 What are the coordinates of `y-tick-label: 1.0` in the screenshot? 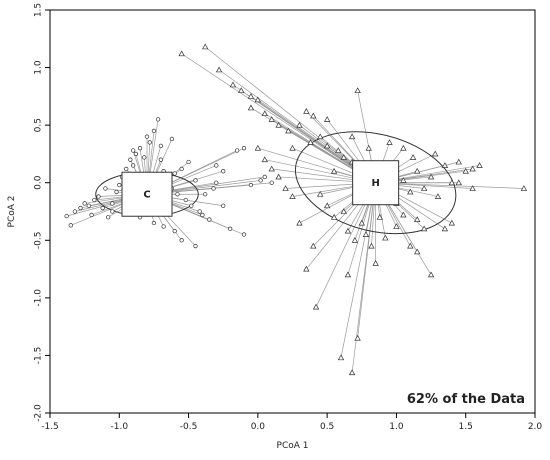 It's located at (39, 67).